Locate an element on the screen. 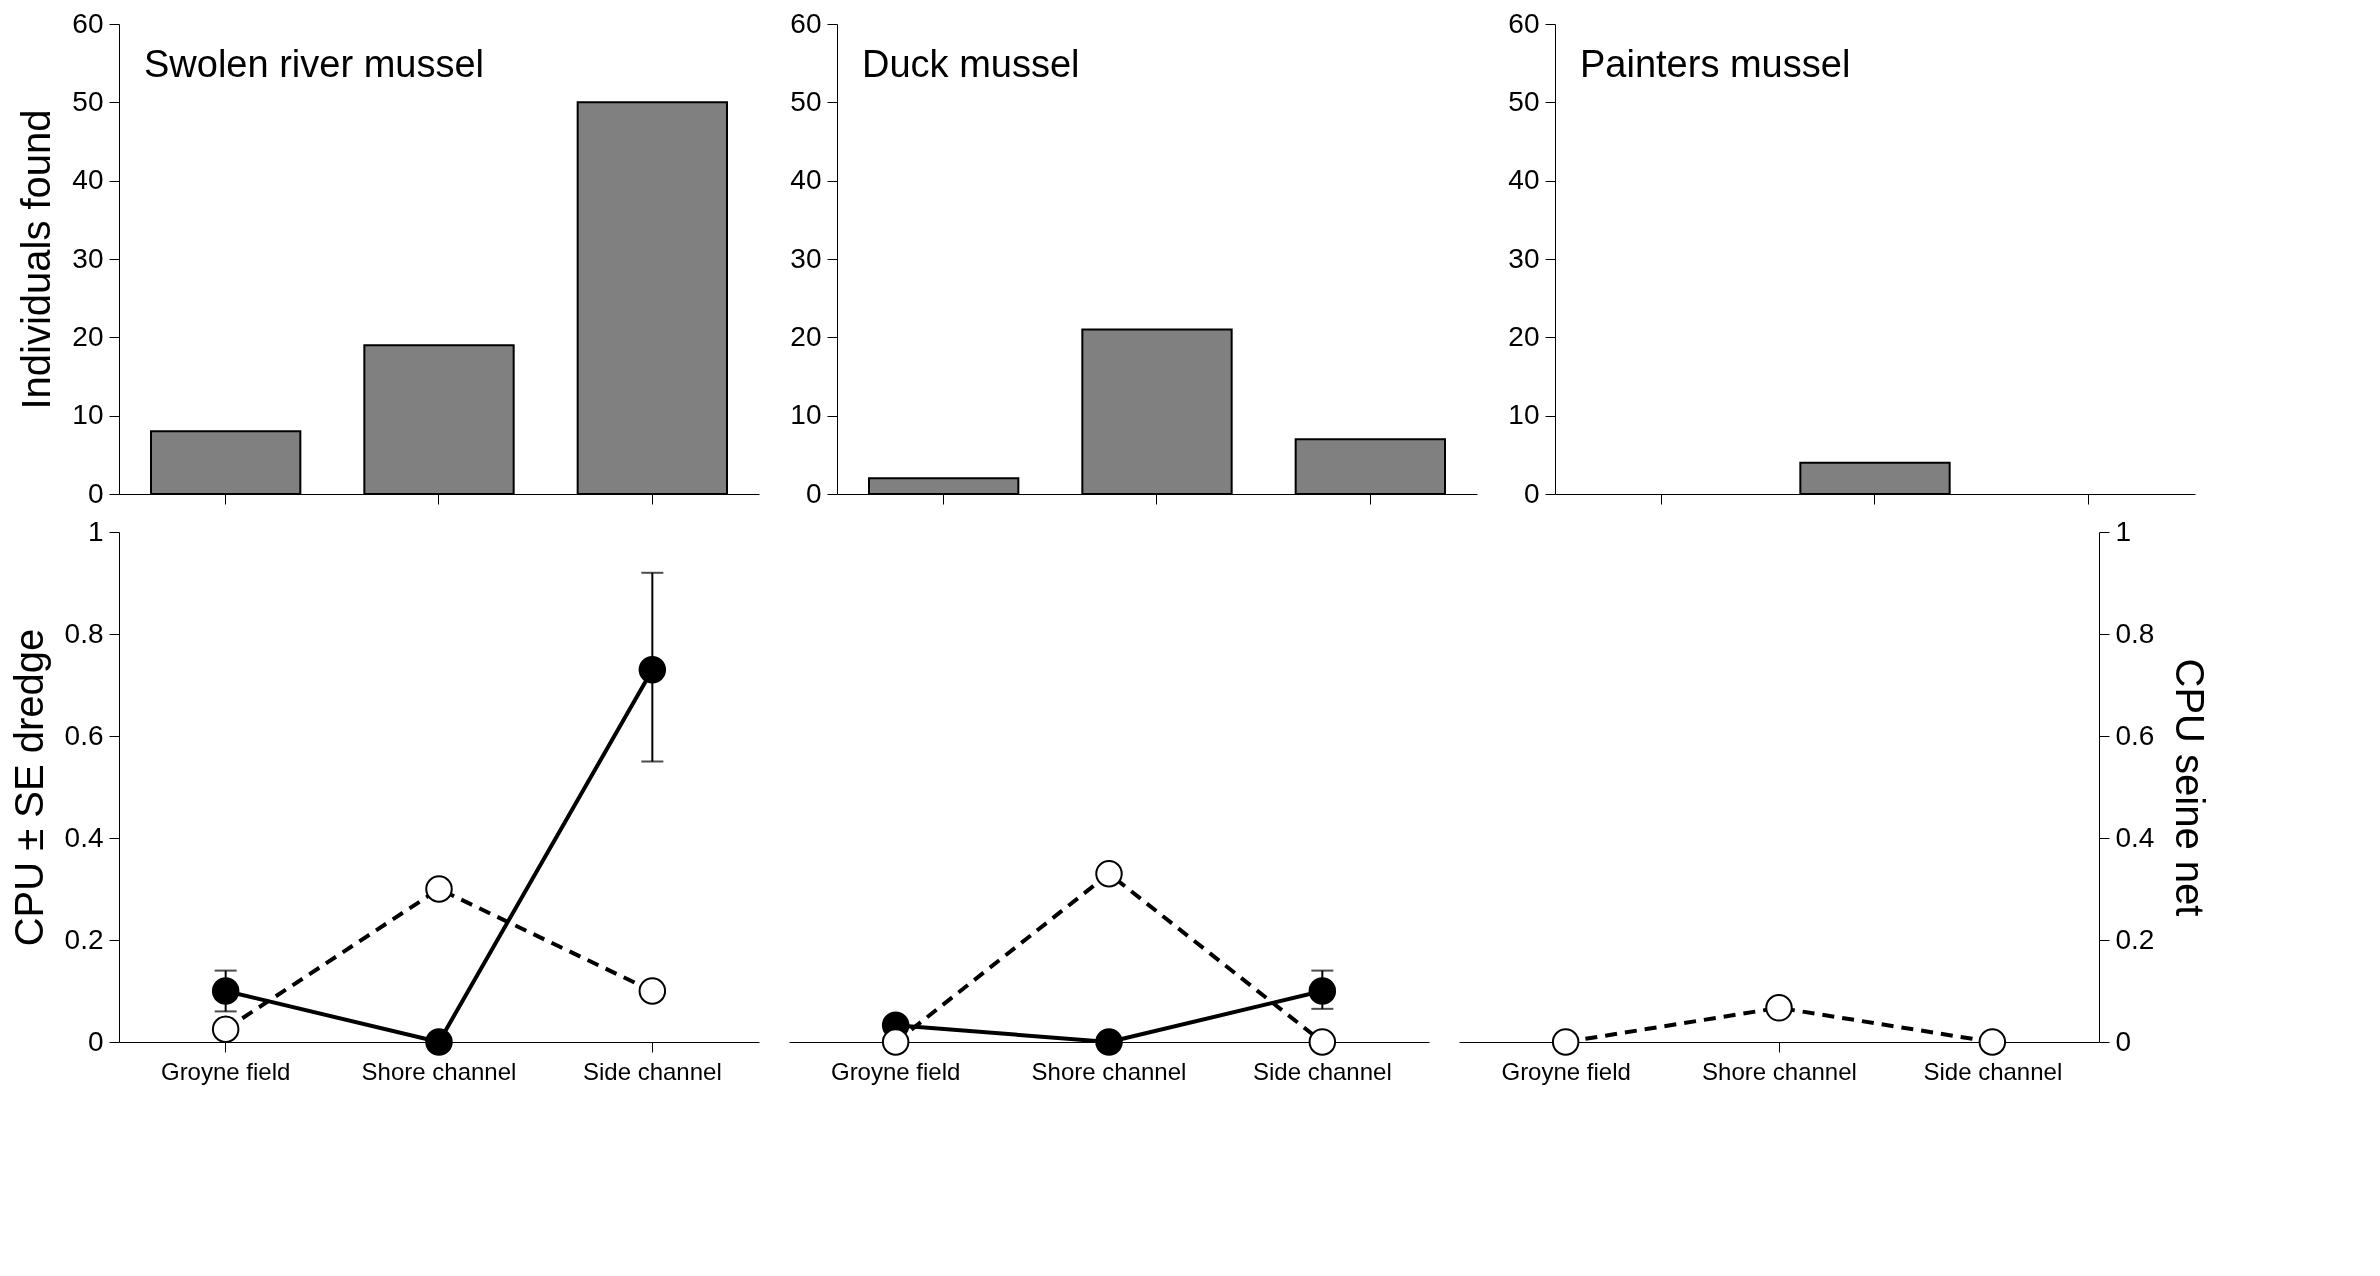 This screenshot has width=2380, height=1276. y2-tick-label: 0 is located at coordinates (2123, 1041).